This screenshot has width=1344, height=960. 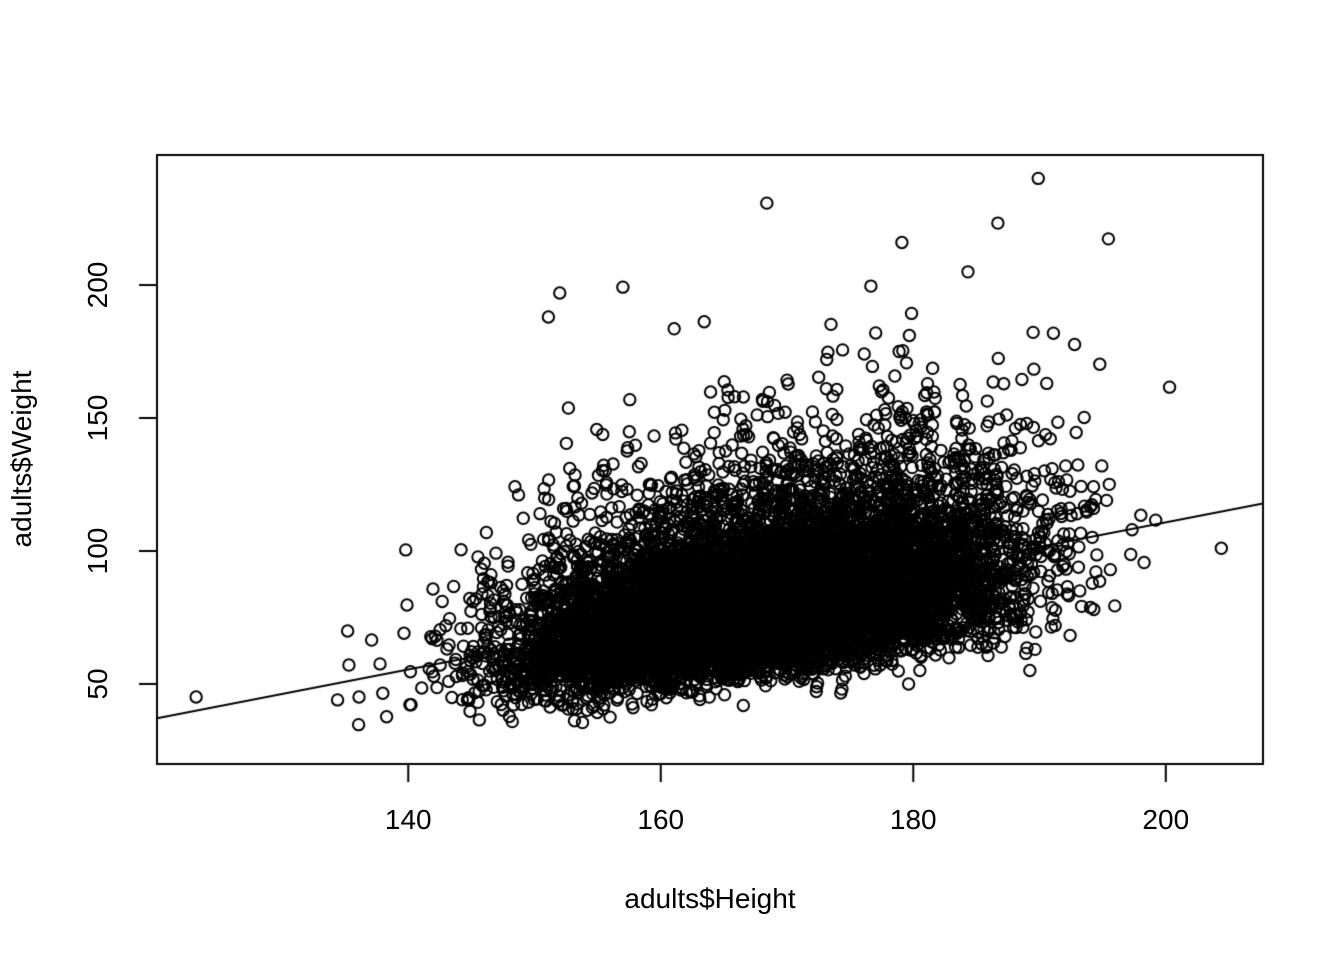 What do you see at coordinates (661, 819) in the screenshot?
I see `x-tick-label-1: 160` at bounding box center [661, 819].